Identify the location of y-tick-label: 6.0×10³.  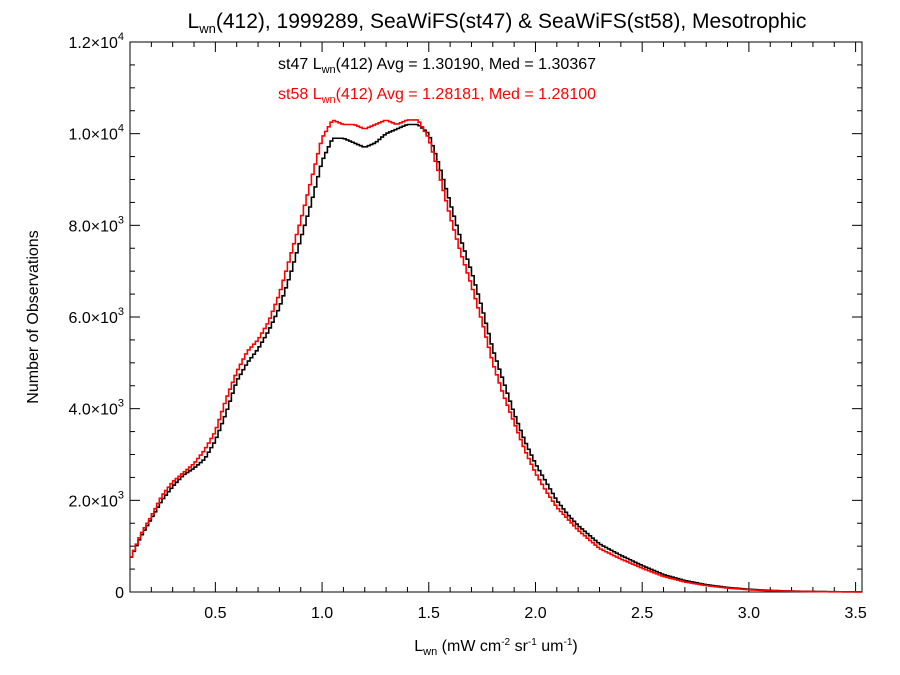
(96, 316).